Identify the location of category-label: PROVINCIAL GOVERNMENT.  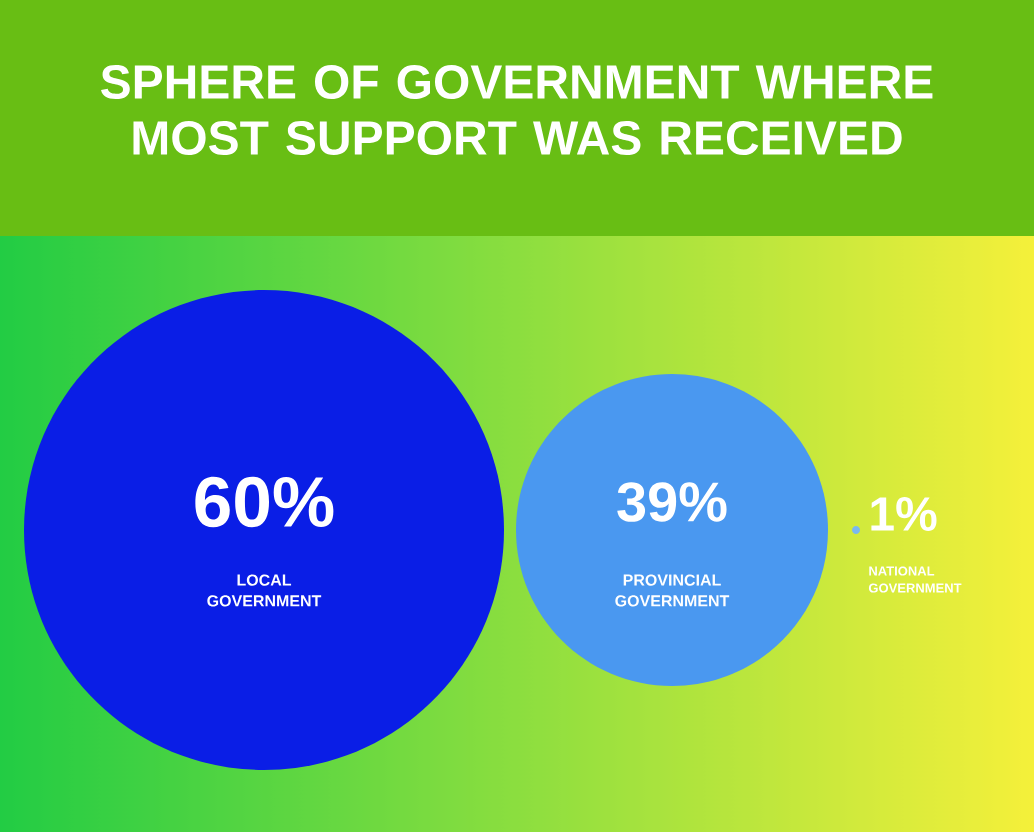
(672, 590).